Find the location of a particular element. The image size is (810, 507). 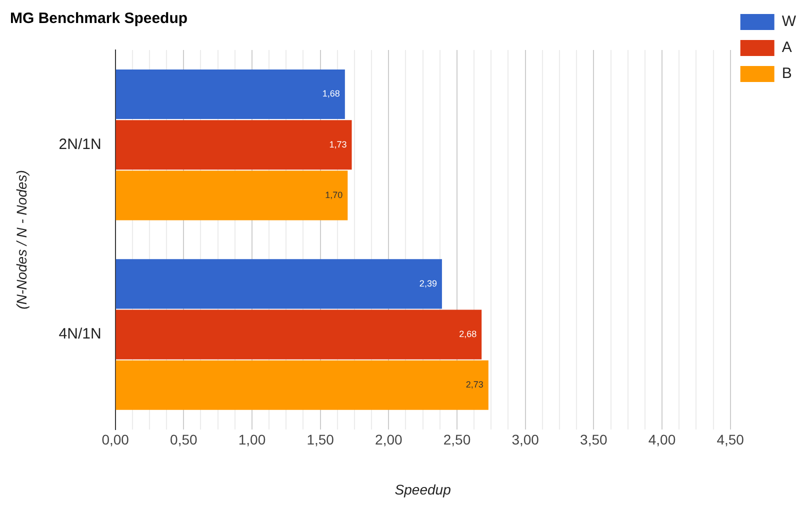

x-tick-label: 1,50 is located at coordinates (320, 440).